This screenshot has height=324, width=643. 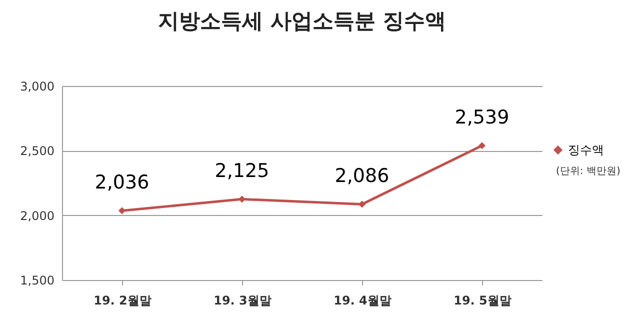 I want to click on chart-title: 지방소득세 사업소득분 징수액, so click(x=302, y=21).